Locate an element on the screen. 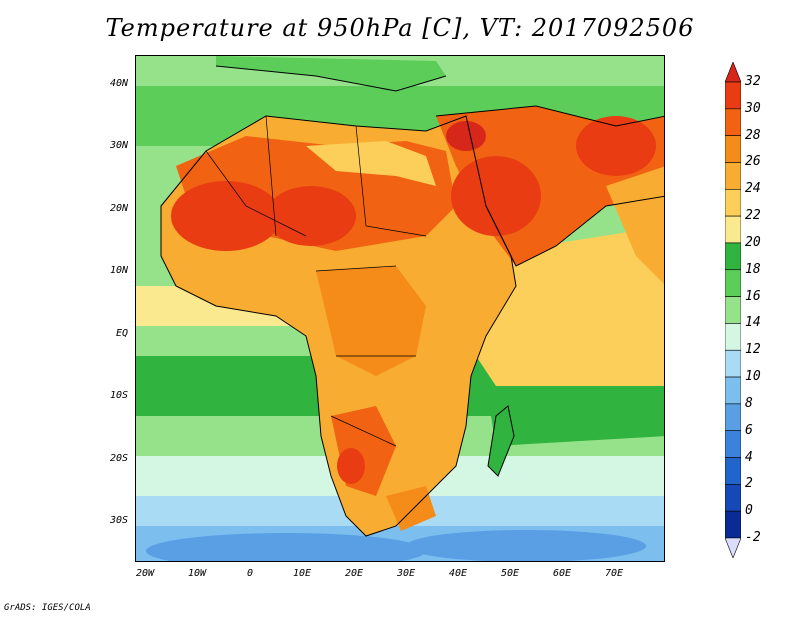 The height and width of the screenshot is (618, 800). colorbar-label: -2 is located at coordinates (753, 537).